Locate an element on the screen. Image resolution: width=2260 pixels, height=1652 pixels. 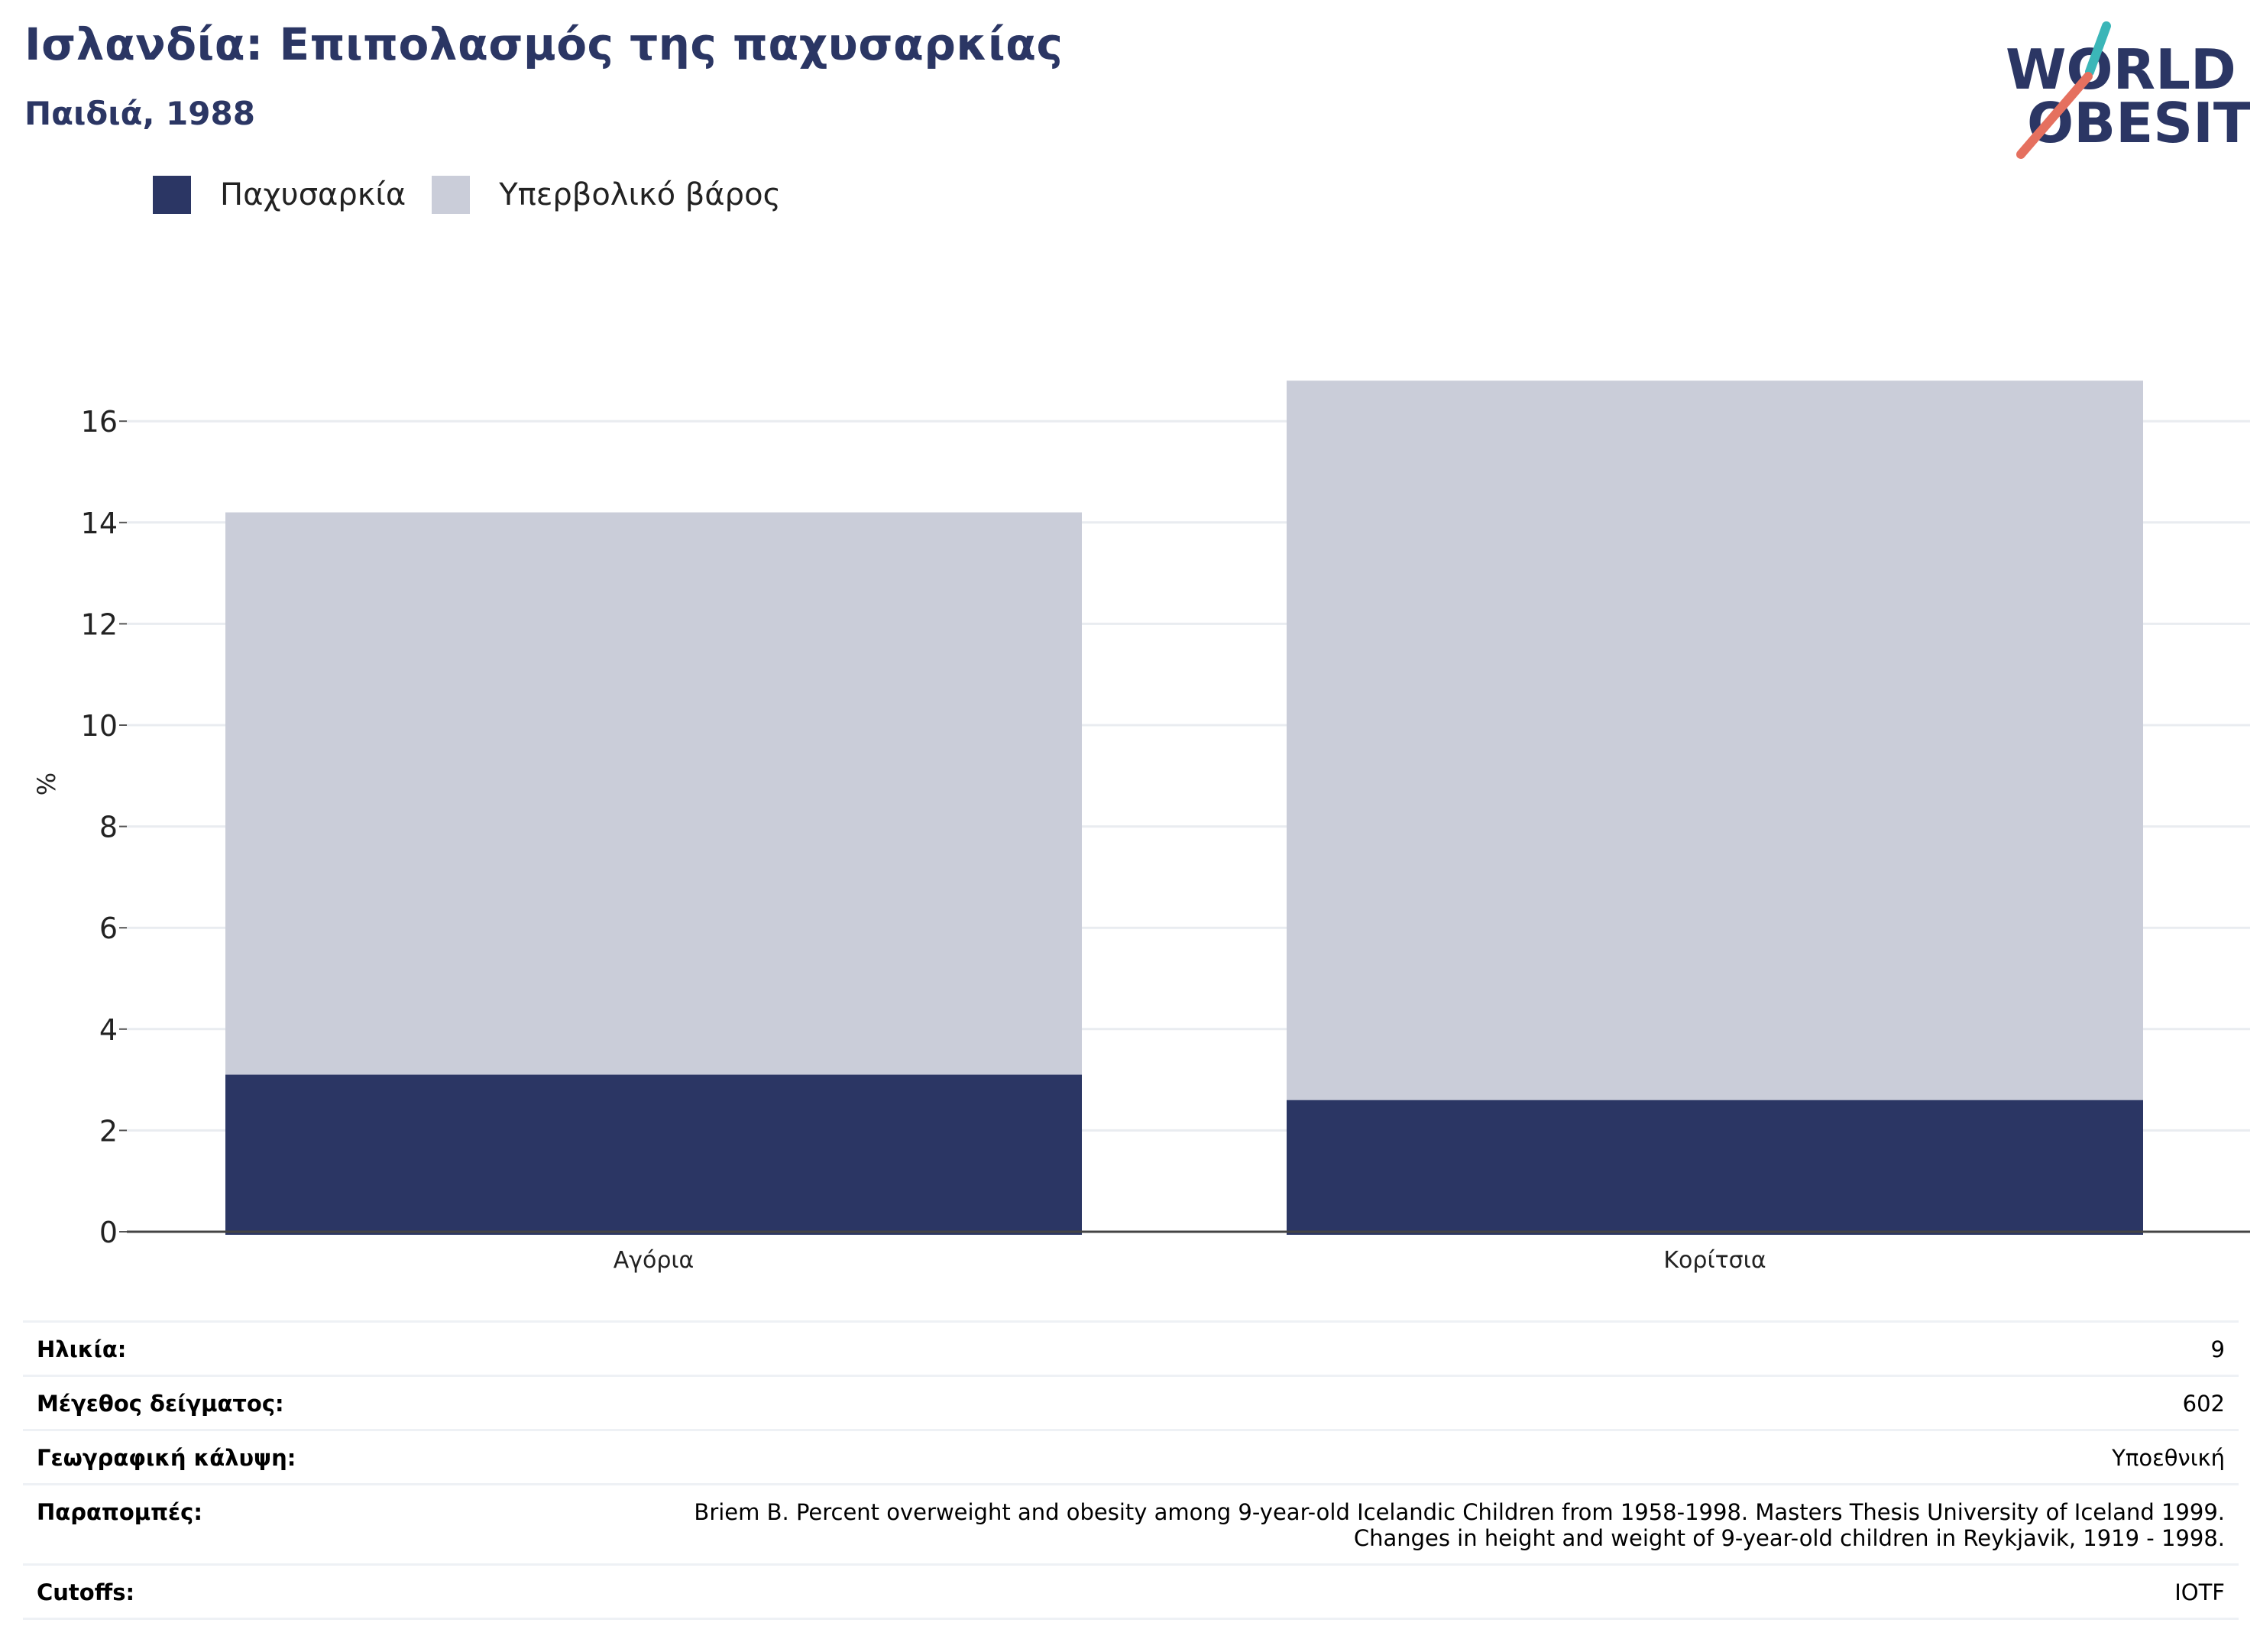
logo-coral-slash is located at coordinates (2054, 115).